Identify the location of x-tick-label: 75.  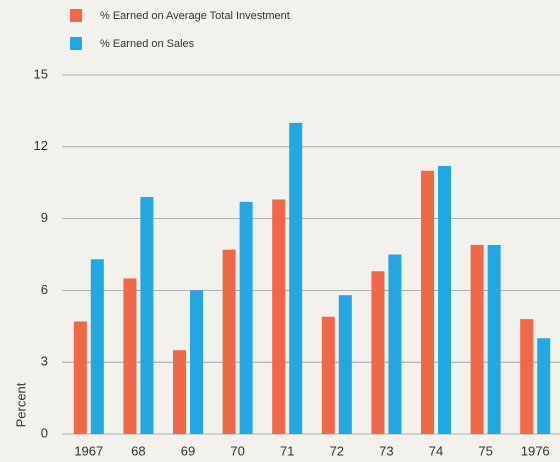
(485, 450).